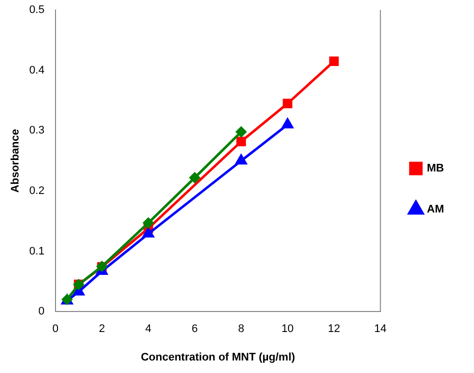 This screenshot has width=474, height=373. I want to click on legend-label: AM, so click(435, 210).